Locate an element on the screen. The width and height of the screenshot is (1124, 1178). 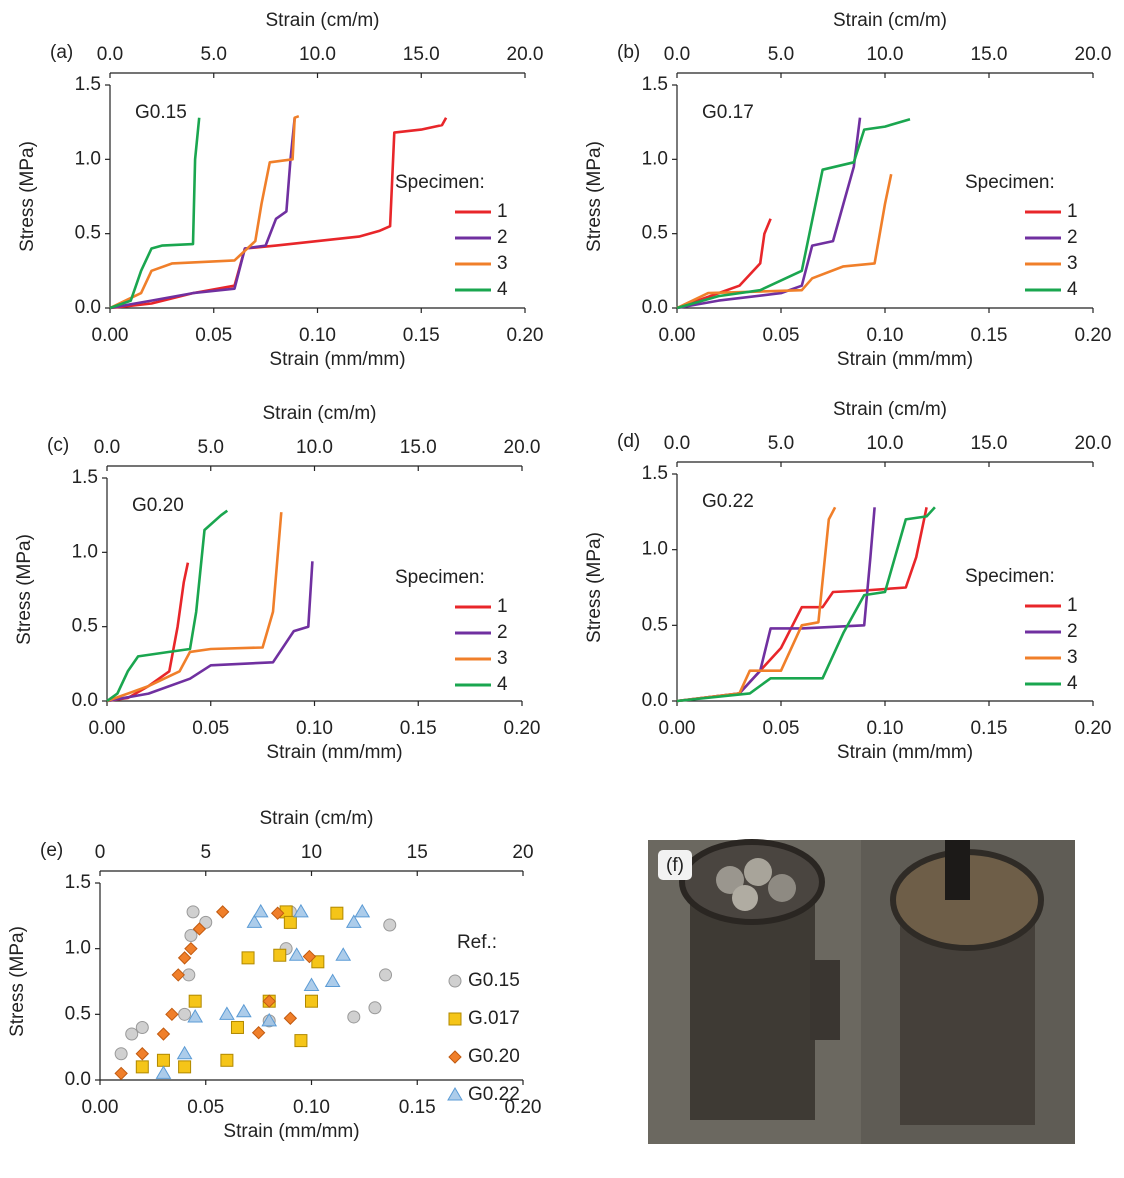
panel-label: (b) is located at coordinates (628, 52).